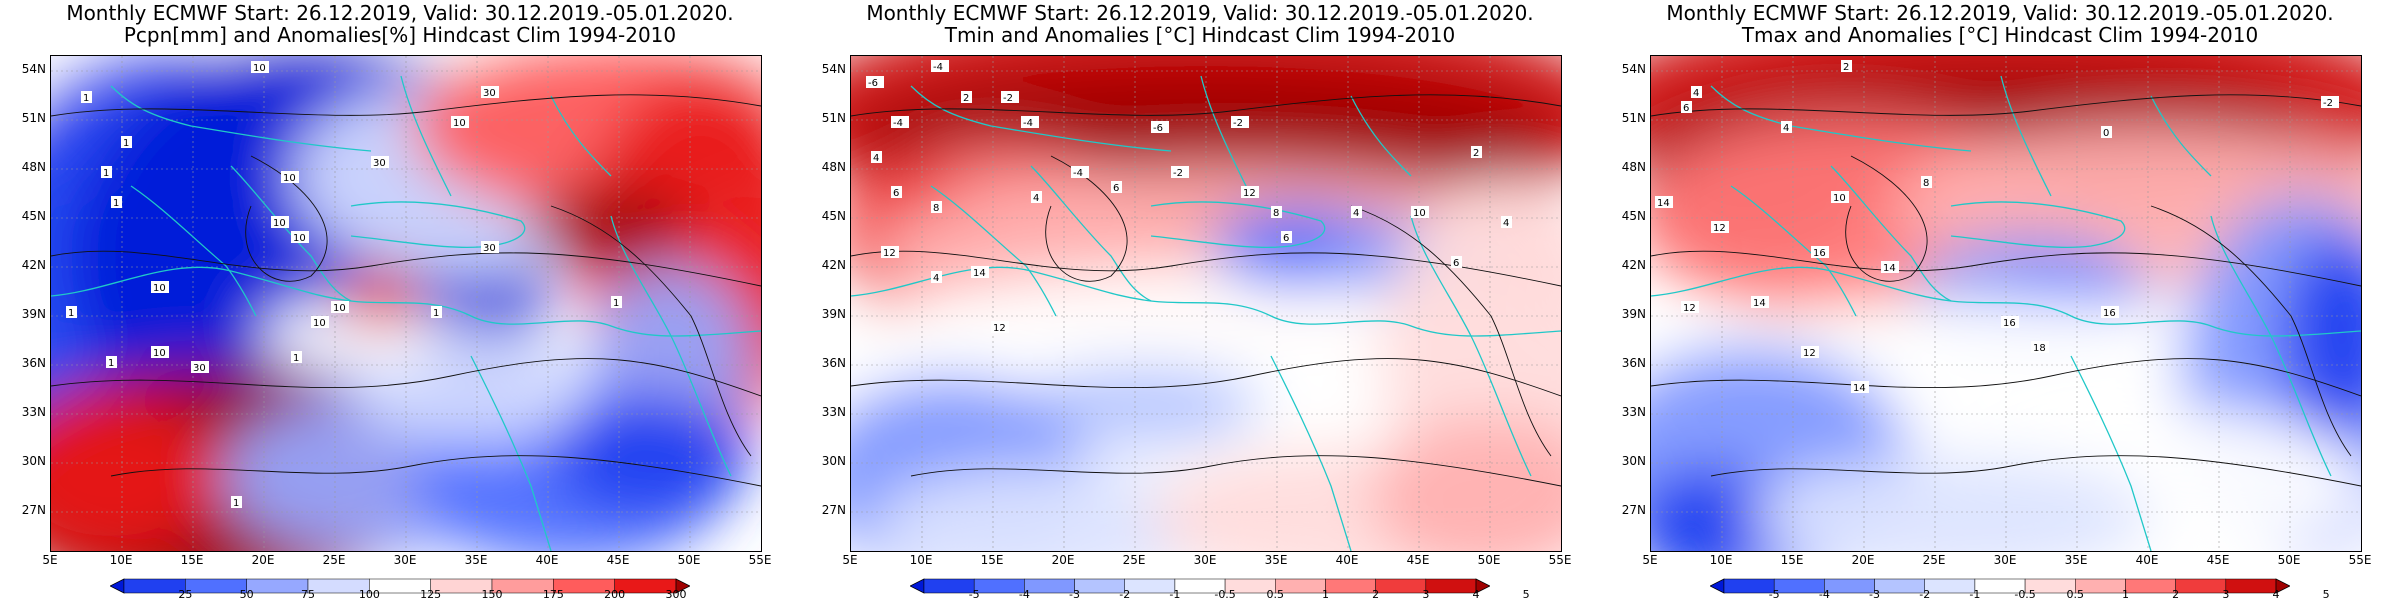 The image size is (2400, 601). I want to click on lon-tick-label: 50E, so click(1489, 560).